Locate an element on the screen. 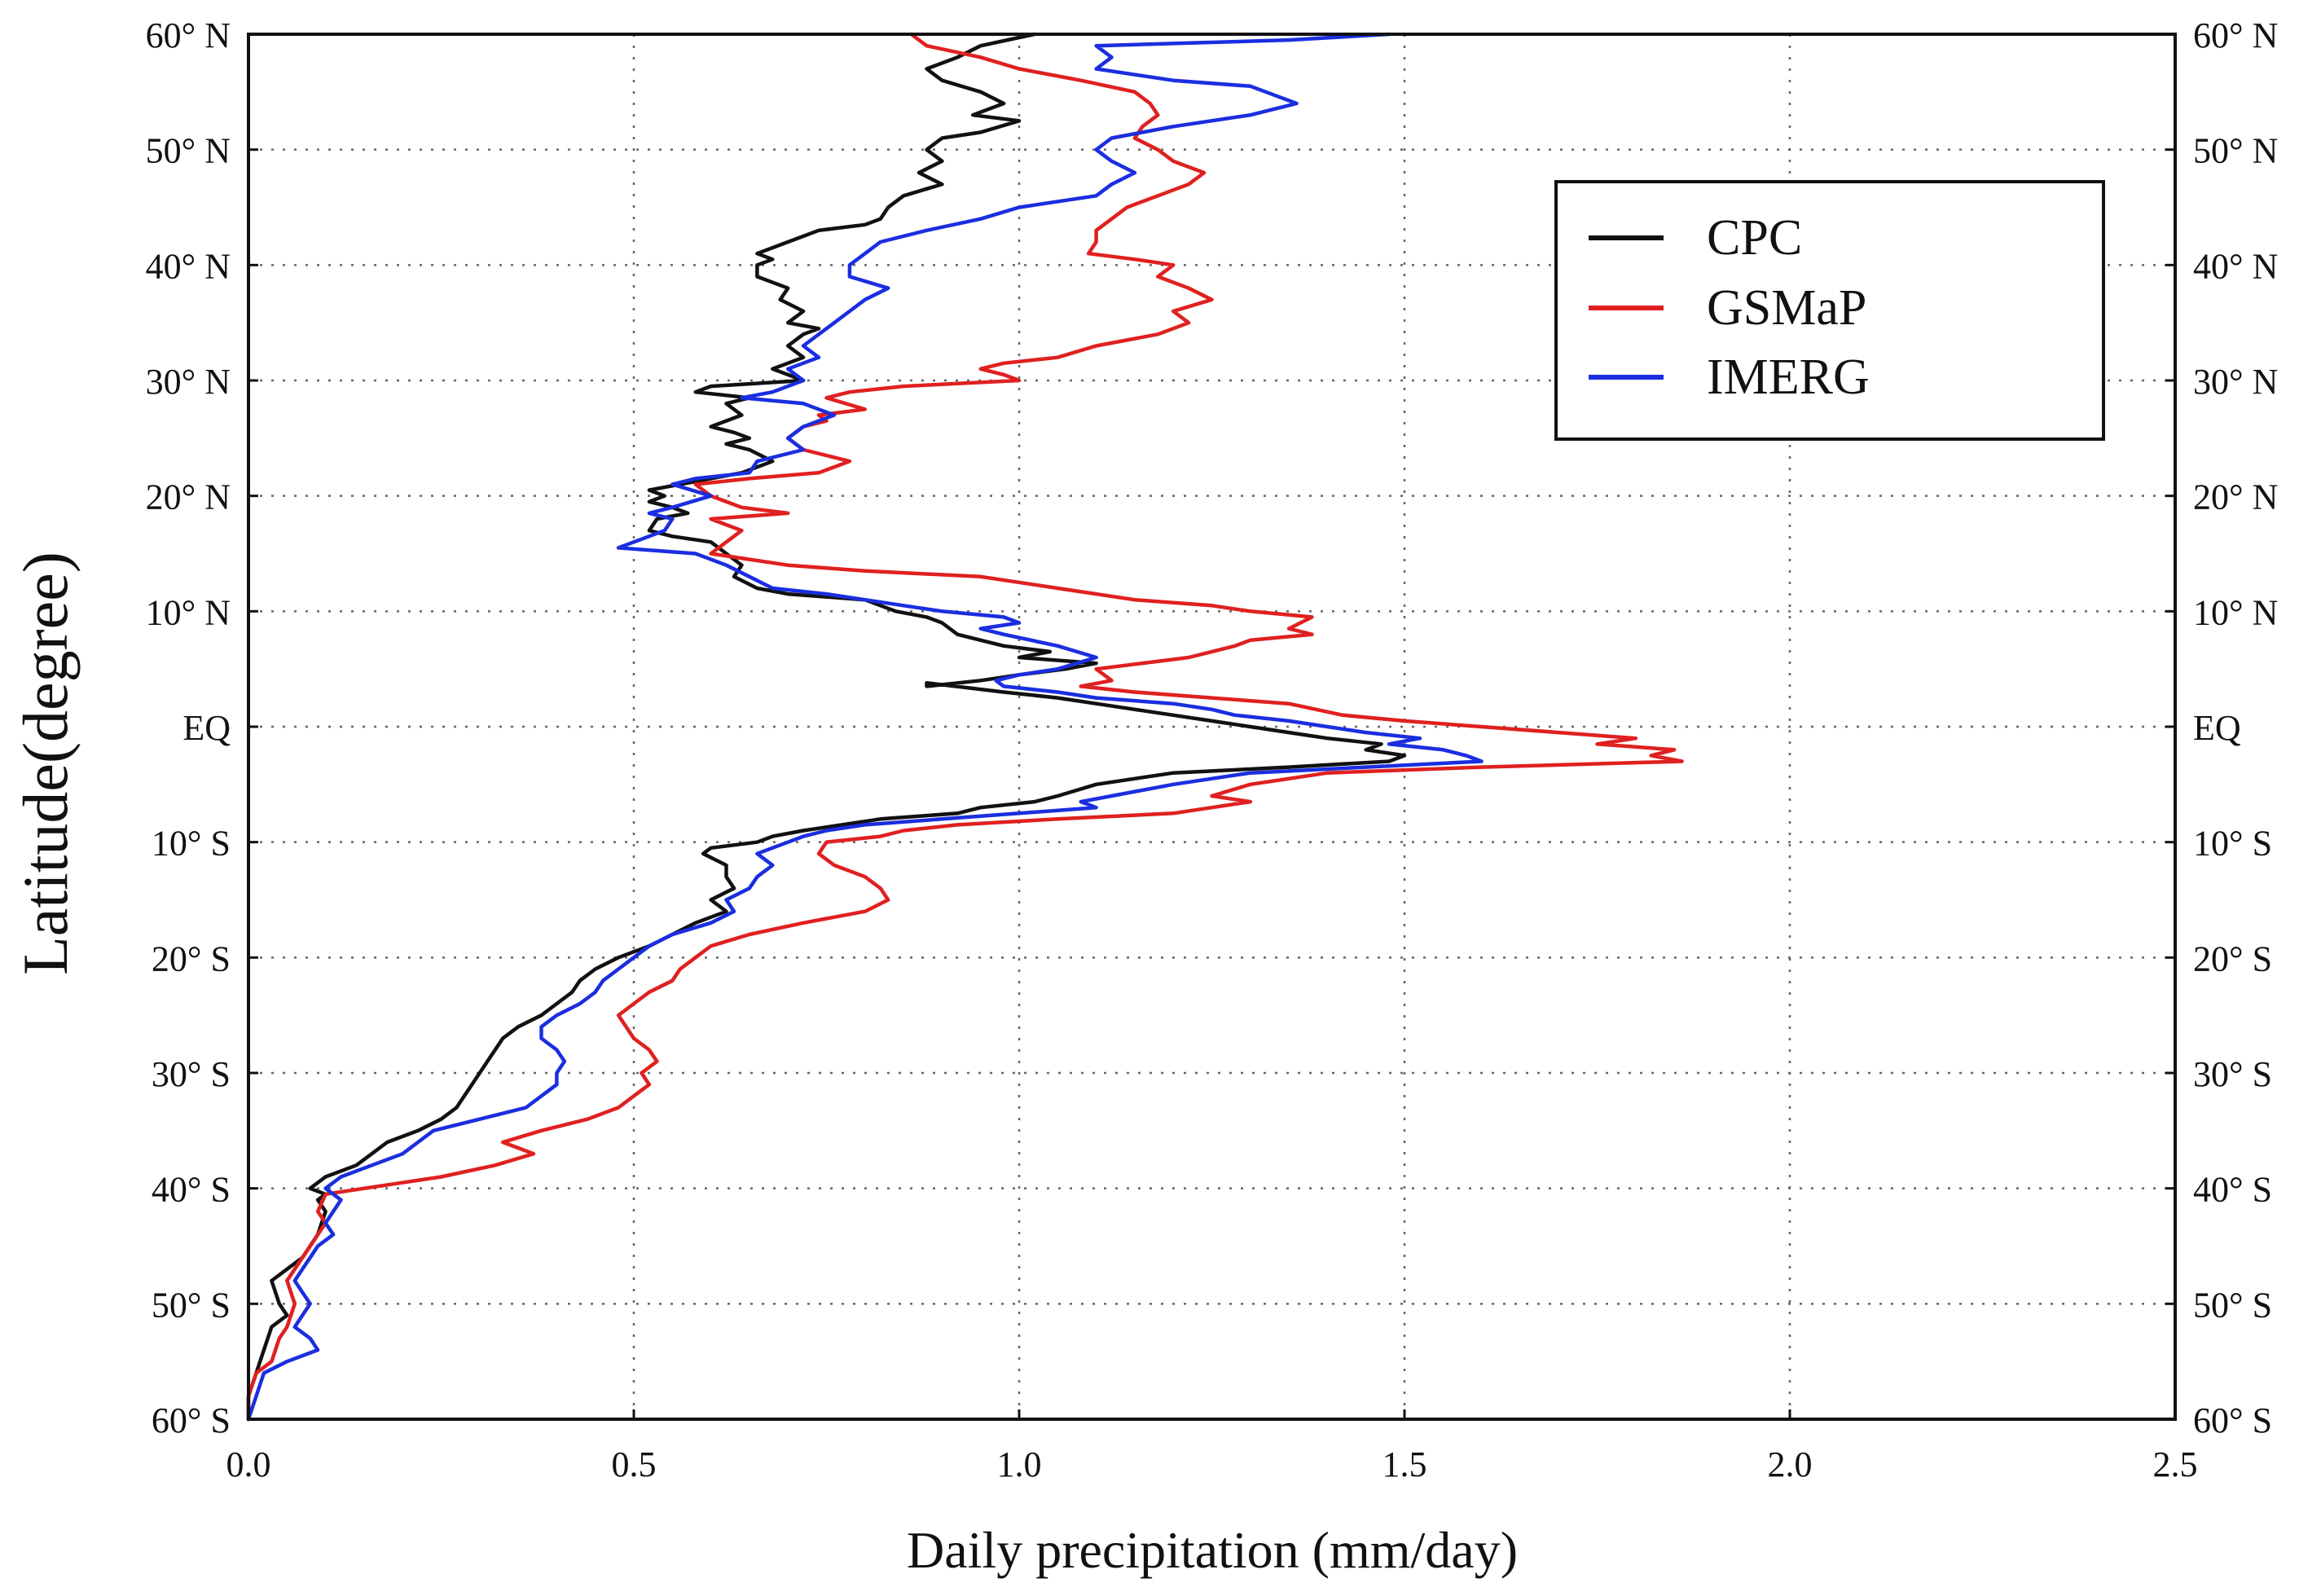  y-tick-label-right-10-s: 10° S is located at coordinates (2232, 844).